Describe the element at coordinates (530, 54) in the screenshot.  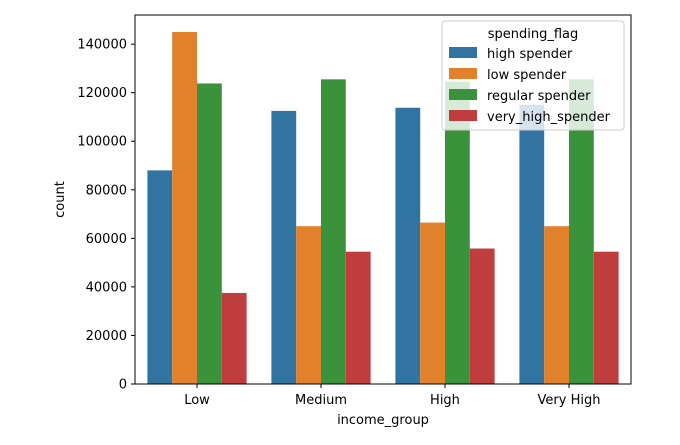
I see `legend-label: high spender` at that location.